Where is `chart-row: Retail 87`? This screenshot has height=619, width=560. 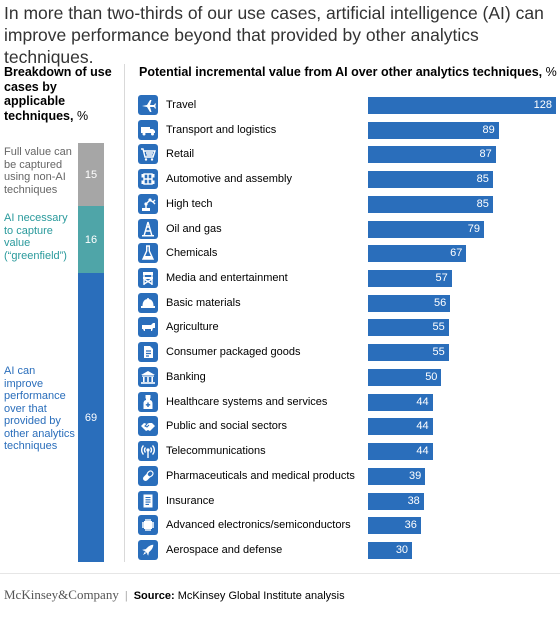
chart-row: Retail 87 is located at coordinates (348, 154).